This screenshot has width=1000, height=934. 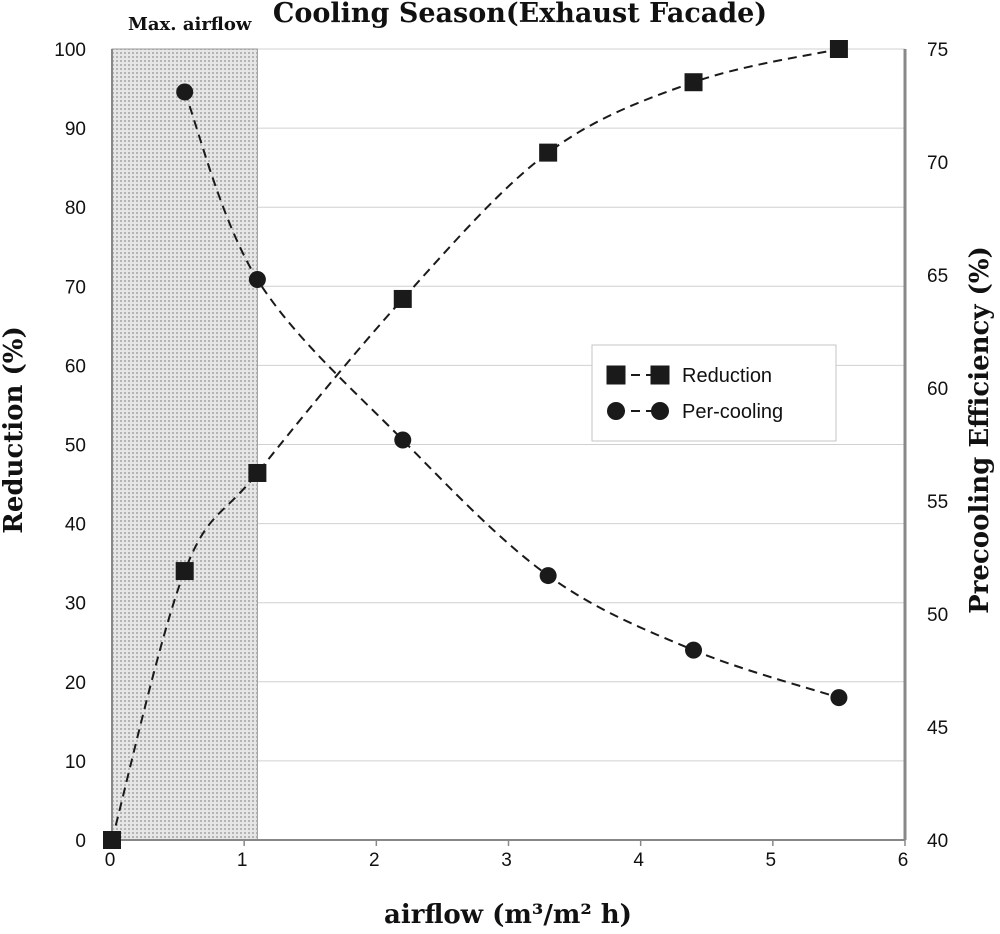 I want to click on legend: Reduction Per-cooling, so click(x=714, y=393).